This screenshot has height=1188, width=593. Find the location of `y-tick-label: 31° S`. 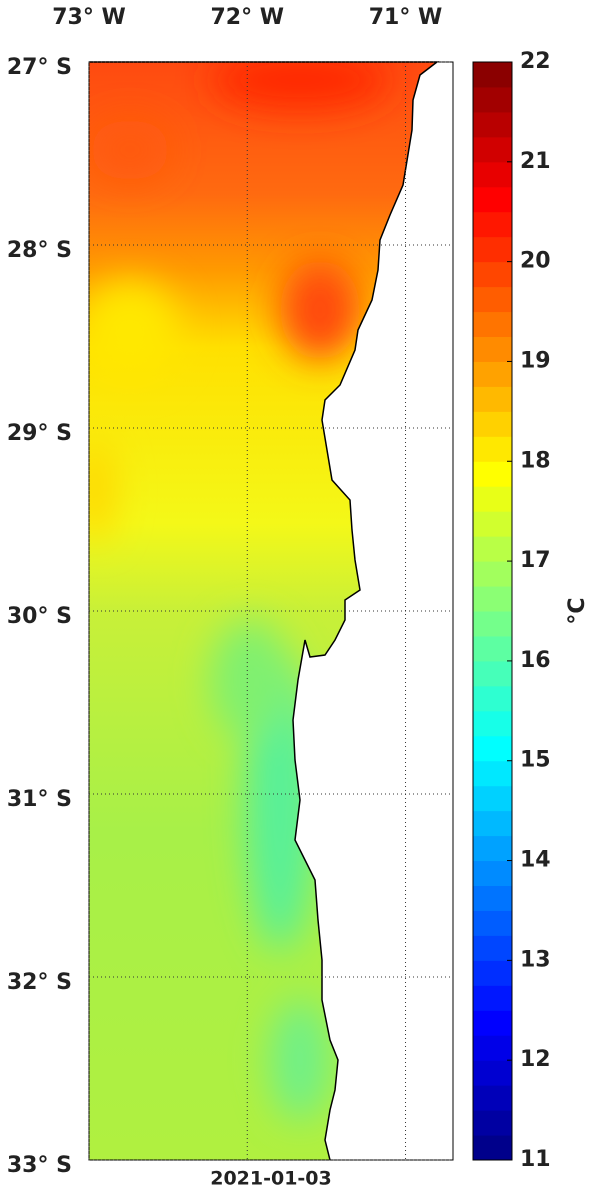

y-tick-label: 31° S is located at coordinates (39, 799).